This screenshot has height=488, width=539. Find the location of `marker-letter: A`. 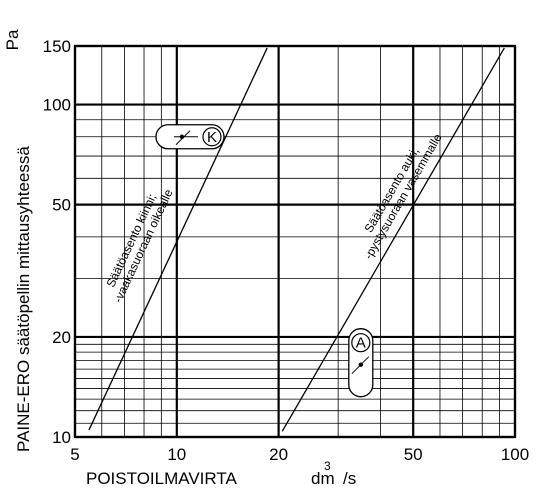

marker-letter: A is located at coordinates (361, 343).